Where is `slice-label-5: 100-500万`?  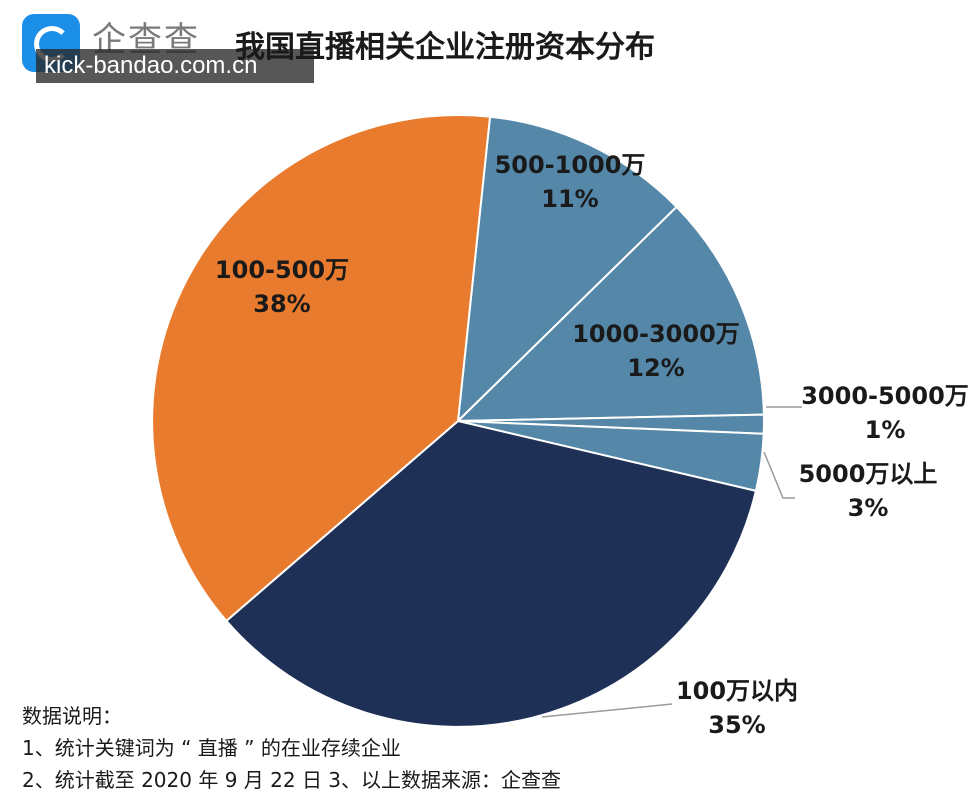
slice-label-5: 100-500万 is located at coordinates (282, 270).